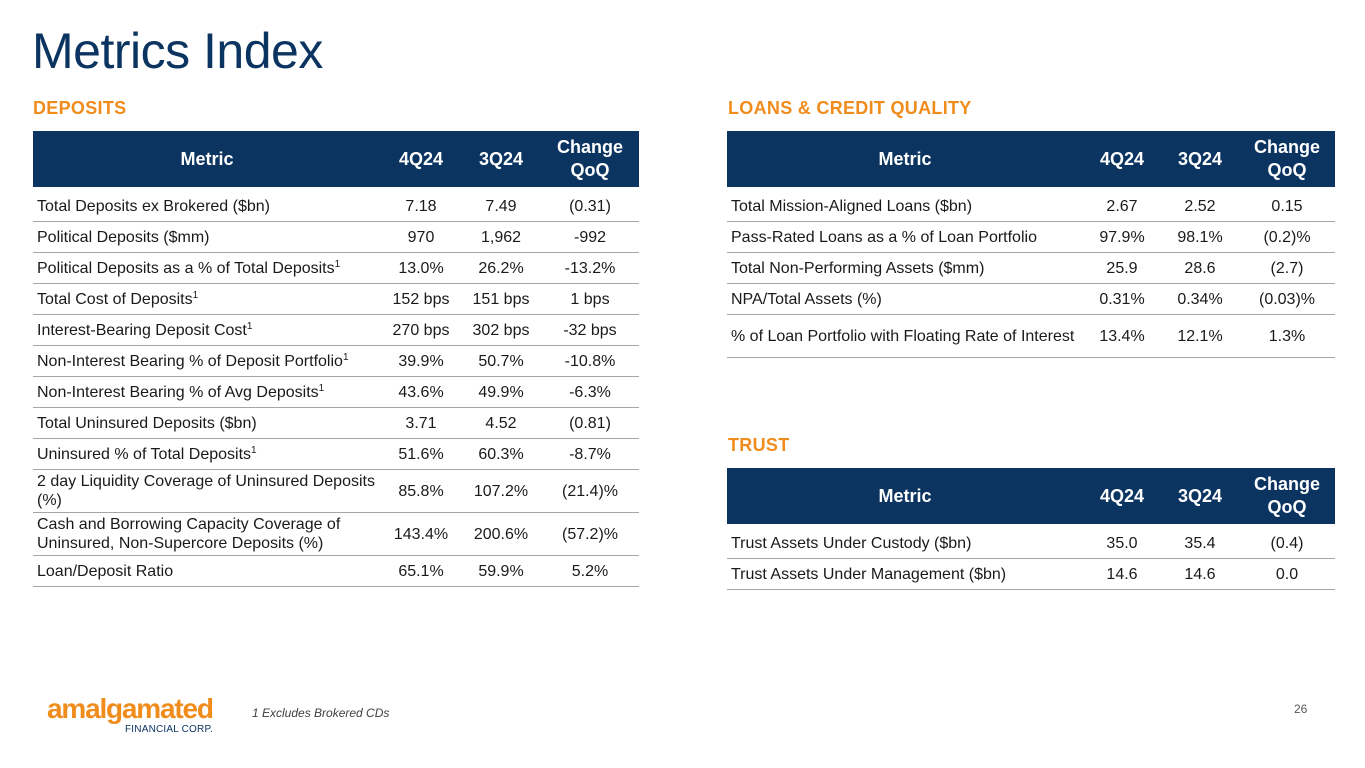  Describe the element at coordinates (759, 445) in the screenshot. I see `trust-section-label: TRUST` at that location.